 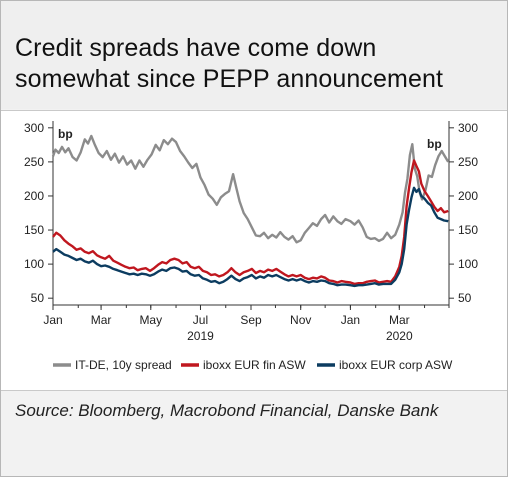 What do you see at coordinates (434, 144) in the screenshot?
I see `unit-label-right: bp` at bounding box center [434, 144].